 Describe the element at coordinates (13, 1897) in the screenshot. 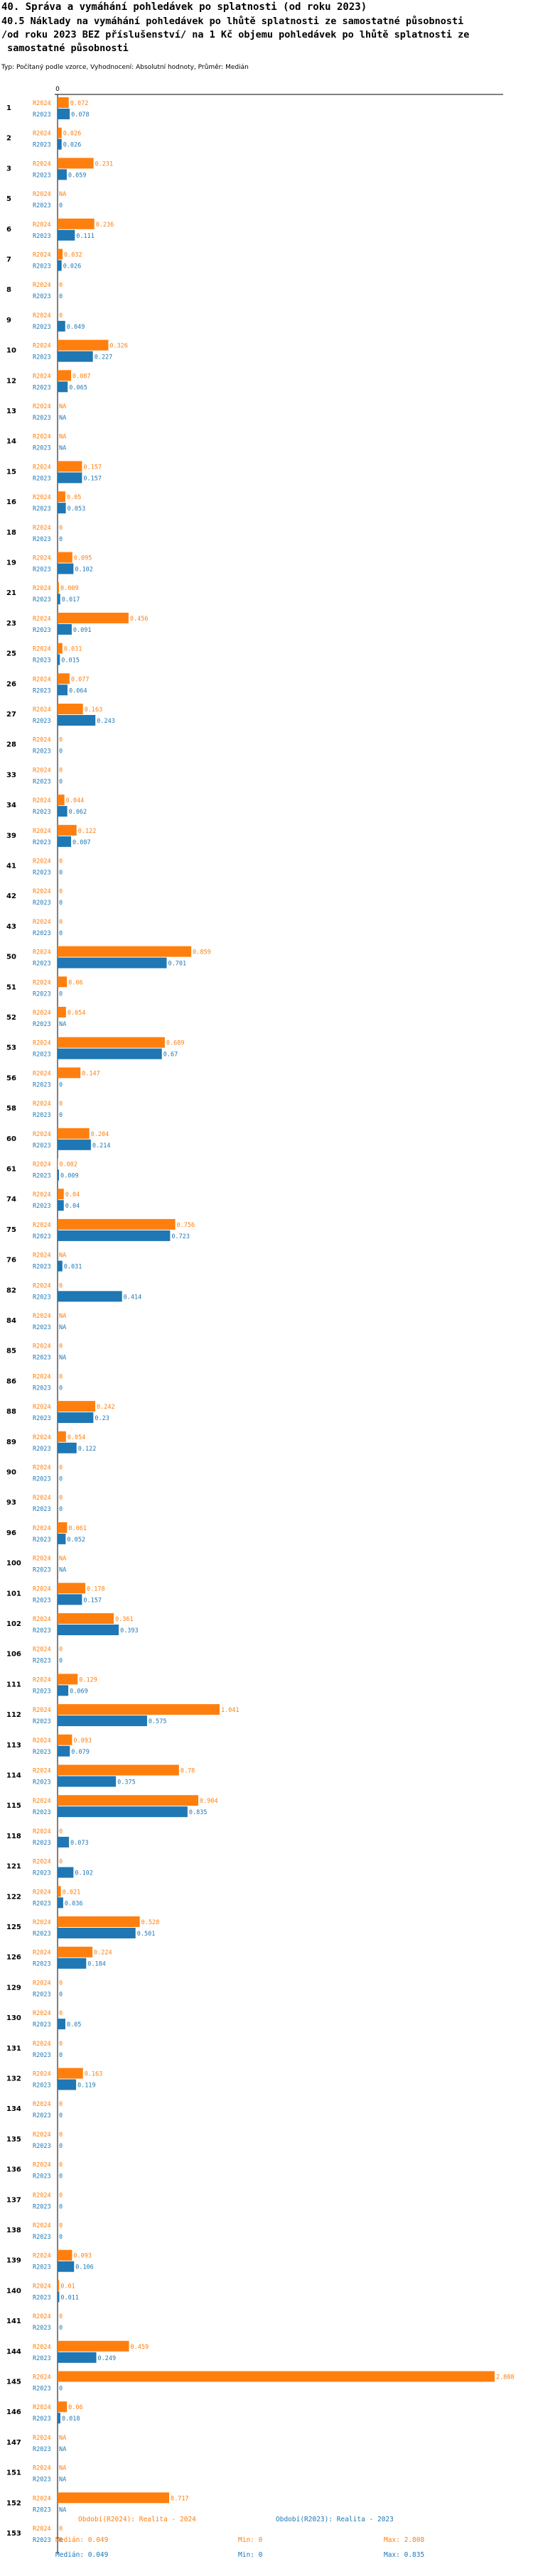

I see `category-label: 122` at that location.